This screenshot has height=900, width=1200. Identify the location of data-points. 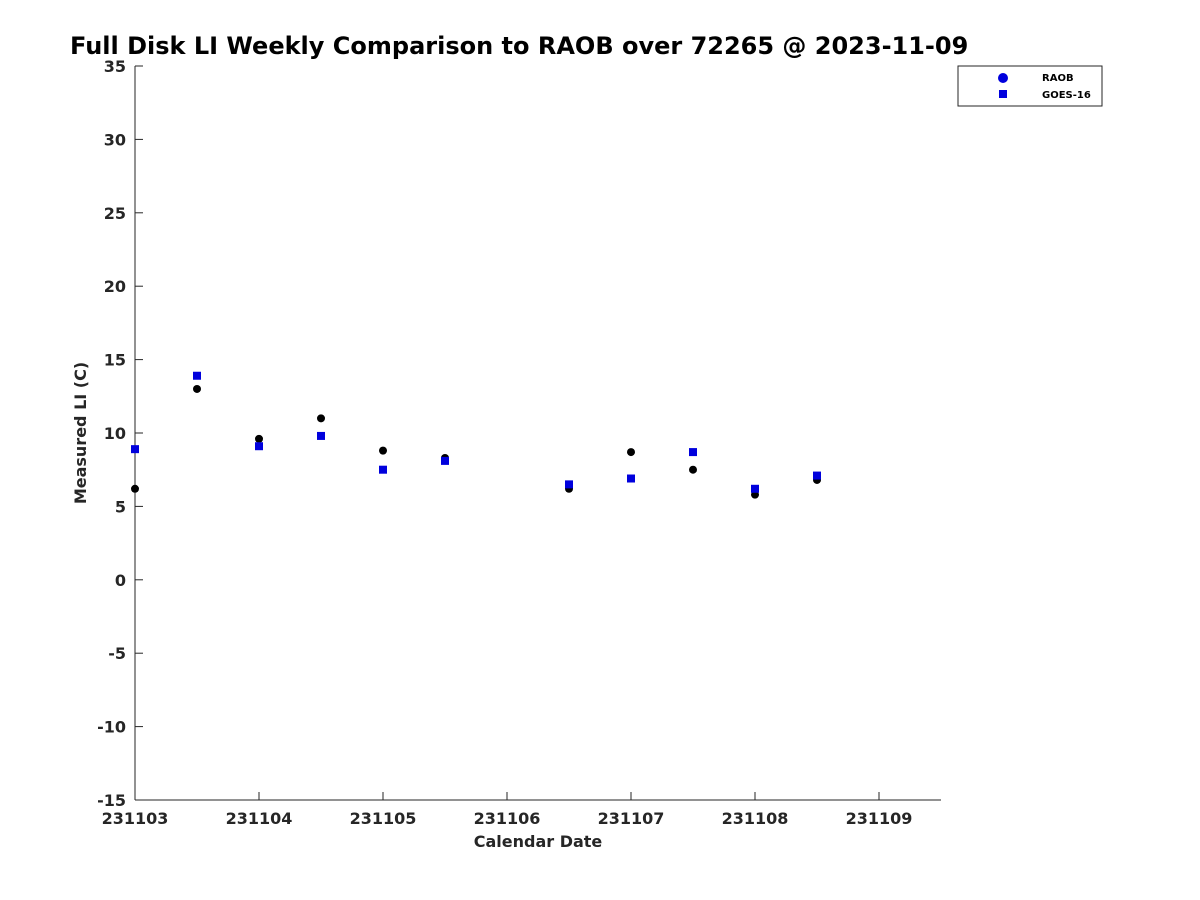
(476, 435).